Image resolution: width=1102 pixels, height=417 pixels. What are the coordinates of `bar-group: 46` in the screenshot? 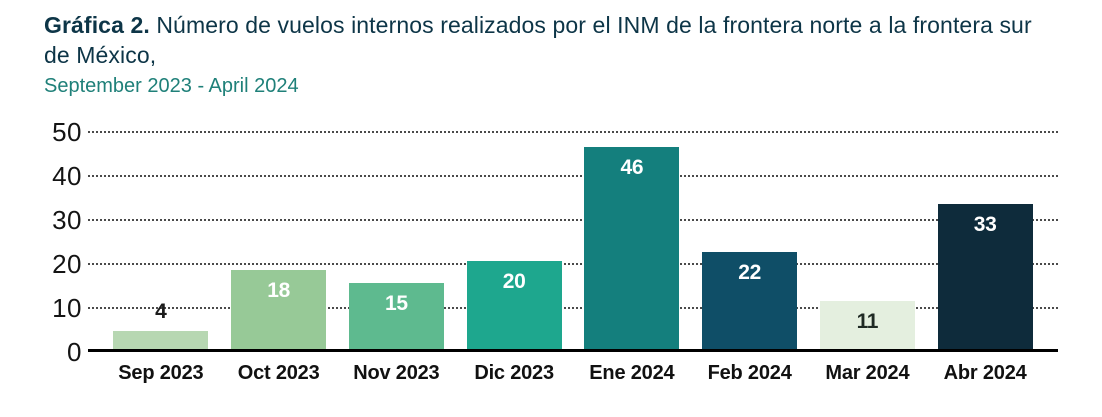 It's located at (632, 240).